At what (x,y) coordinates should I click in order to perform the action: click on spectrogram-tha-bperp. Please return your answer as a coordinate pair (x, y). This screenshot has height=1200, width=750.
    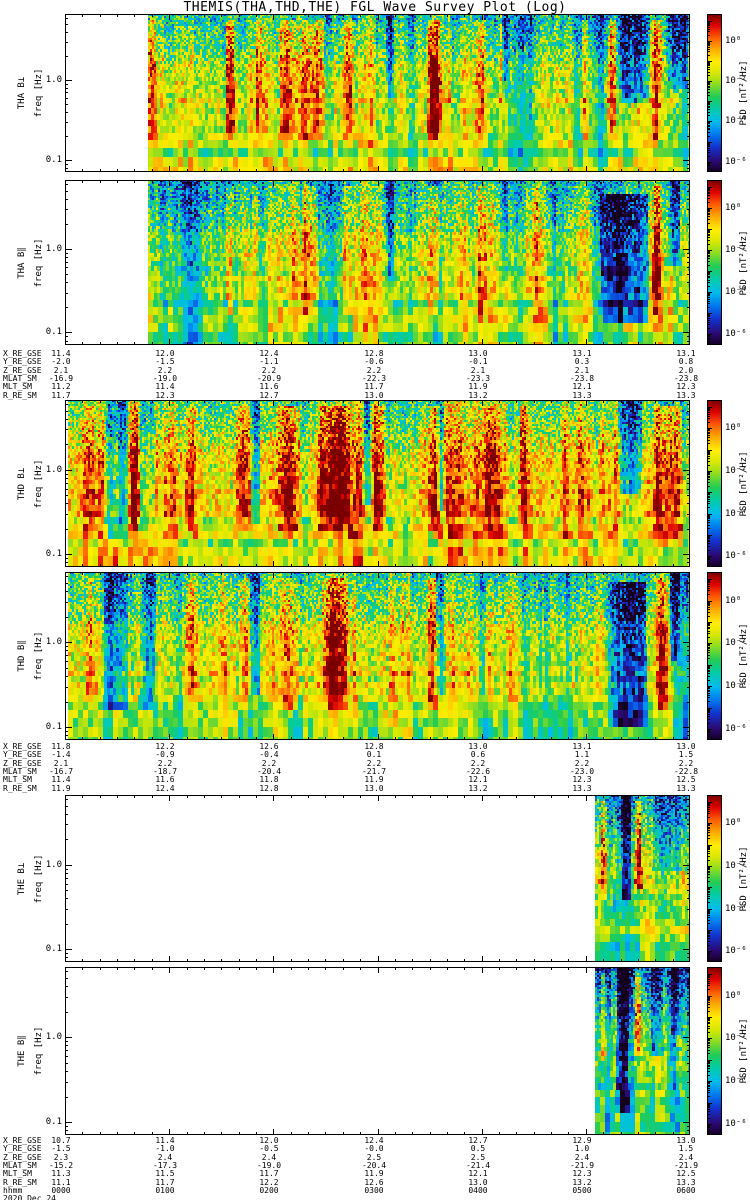
    Looking at the image, I should click on (377, 93).